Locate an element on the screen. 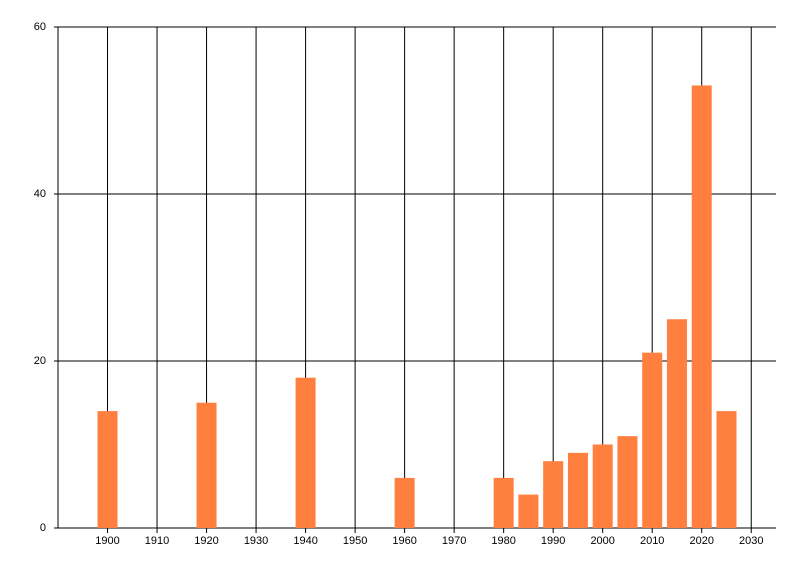 The height and width of the screenshot is (581, 800). x-tick-label: 1960 is located at coordinates (404, 541).